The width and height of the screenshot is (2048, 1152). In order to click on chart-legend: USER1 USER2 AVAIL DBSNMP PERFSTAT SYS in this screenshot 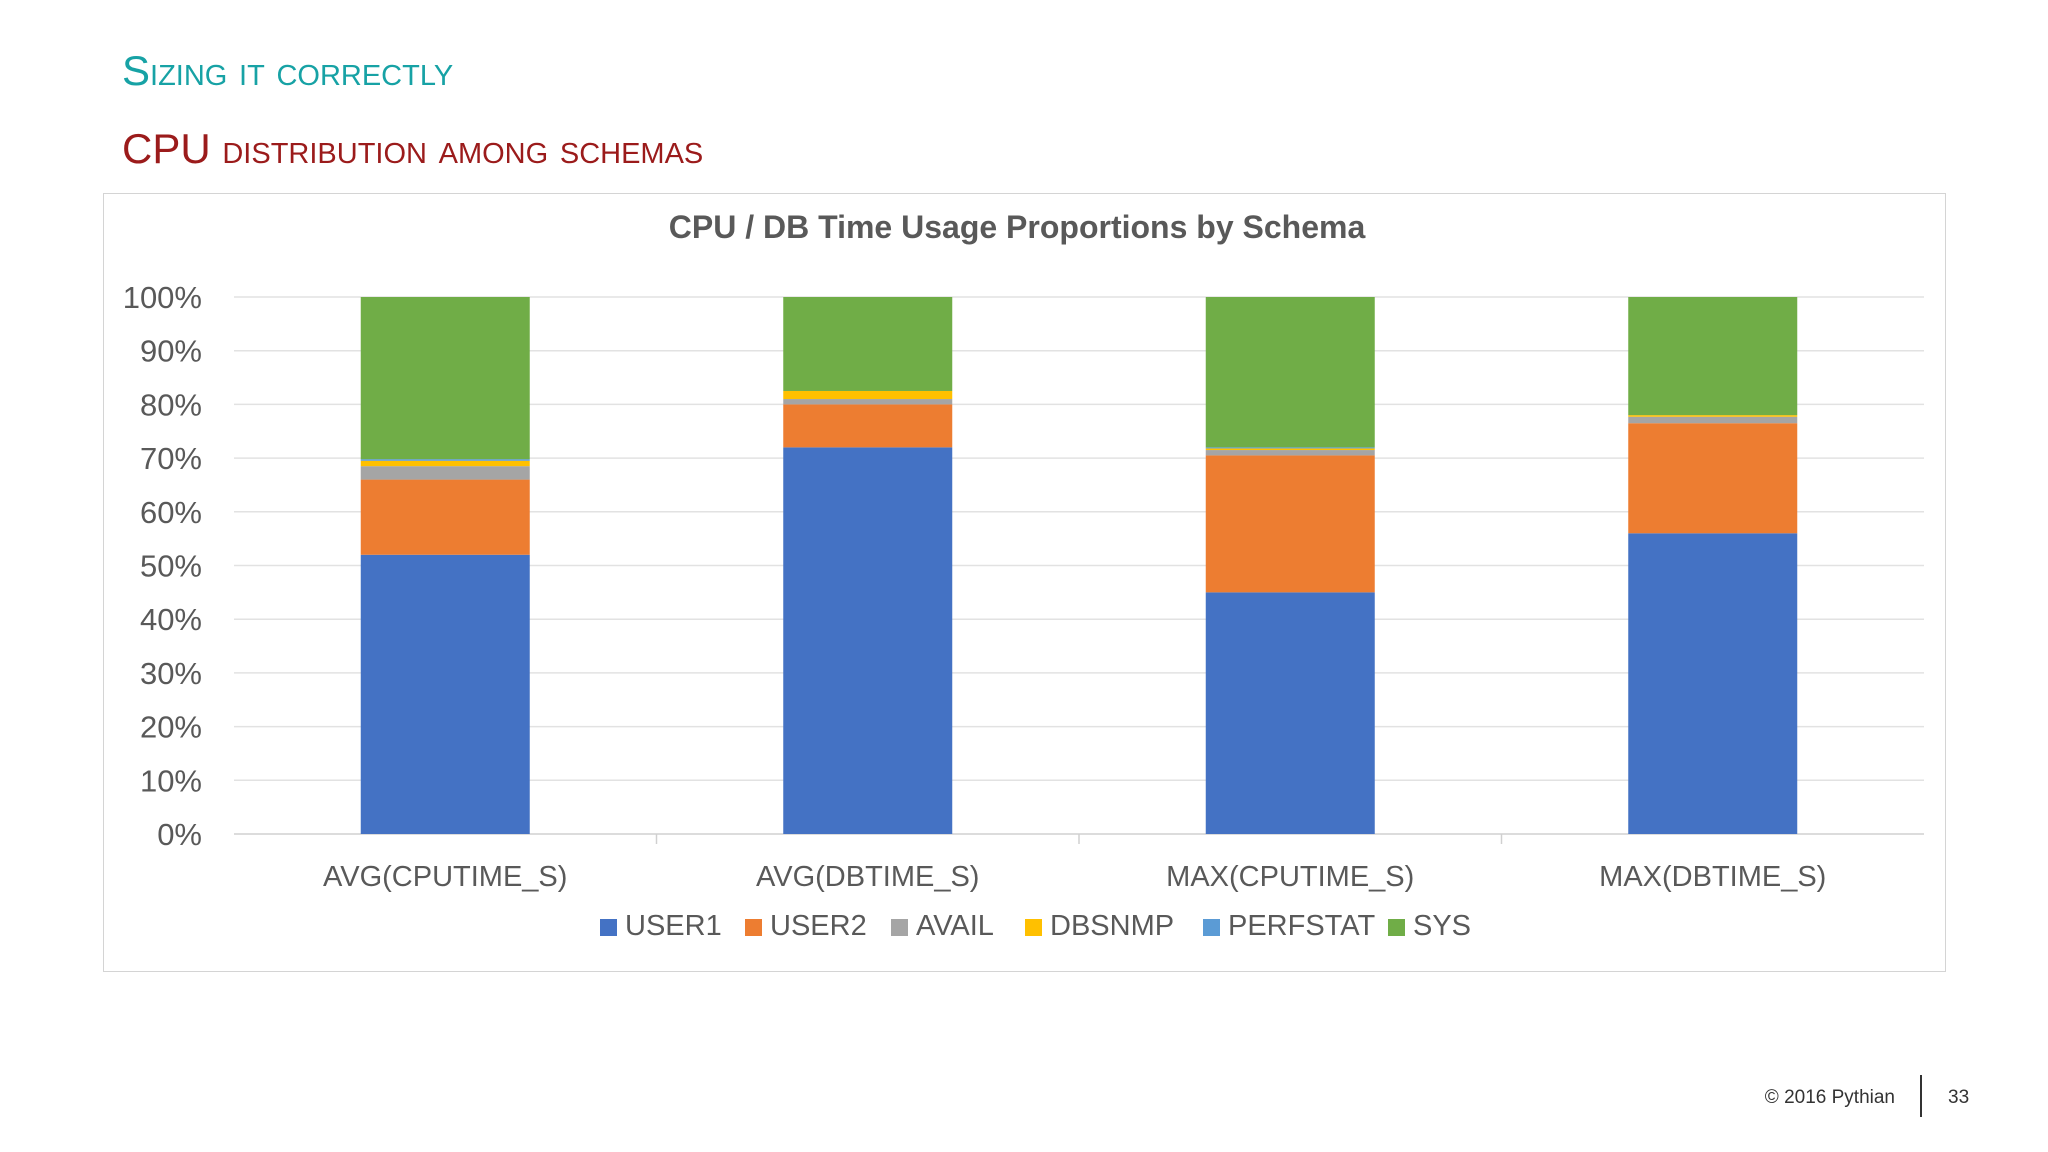, I will do `click(1035, 926)`.